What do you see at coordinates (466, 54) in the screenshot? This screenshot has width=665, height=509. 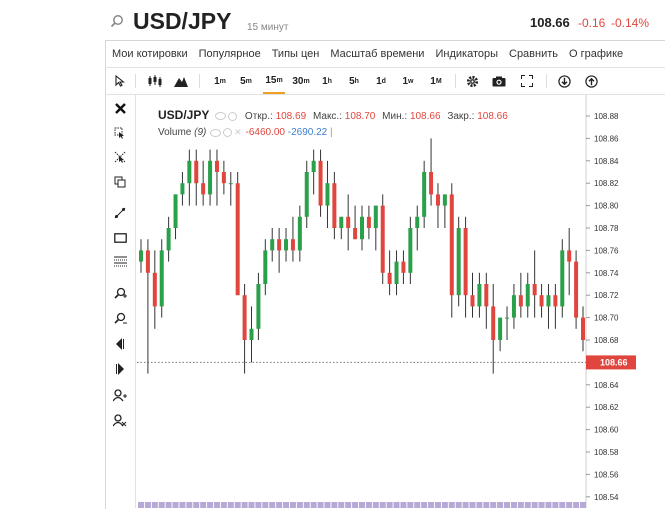 I see `menu-indicators: Индикаторы` at bounding box center [466, 54].